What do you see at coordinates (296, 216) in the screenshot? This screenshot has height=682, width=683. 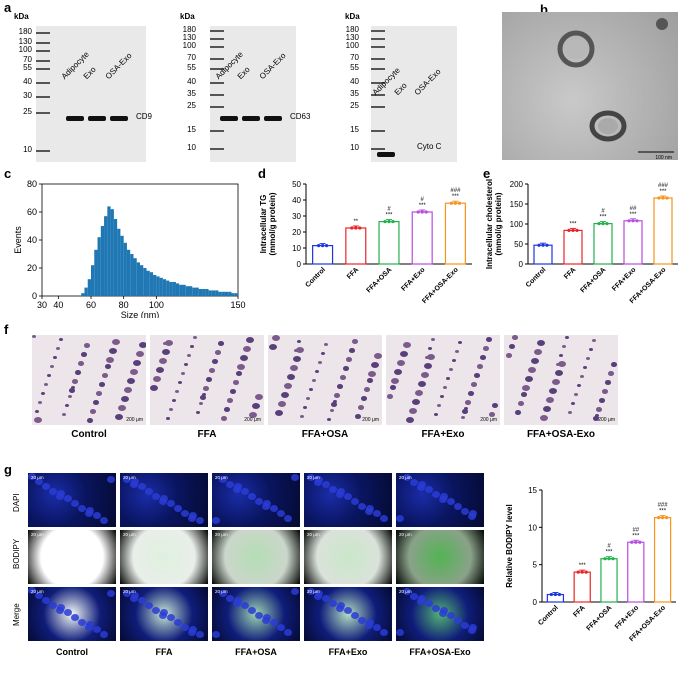 I see `y-tick-label: 30` at bounding box center [296, 216].